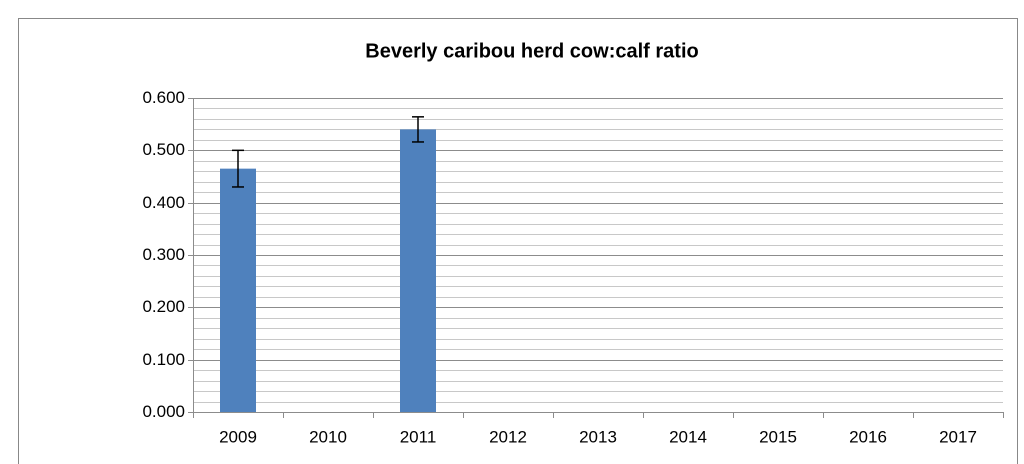  I want to click on x-tick-label: 2016, so click(868, 436).